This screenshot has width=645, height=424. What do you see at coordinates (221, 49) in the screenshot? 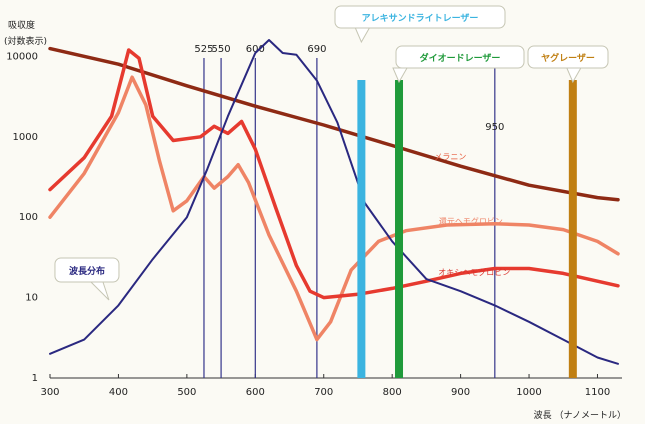
I see `wavelength-label: 550` at bounding box center [221, 49].